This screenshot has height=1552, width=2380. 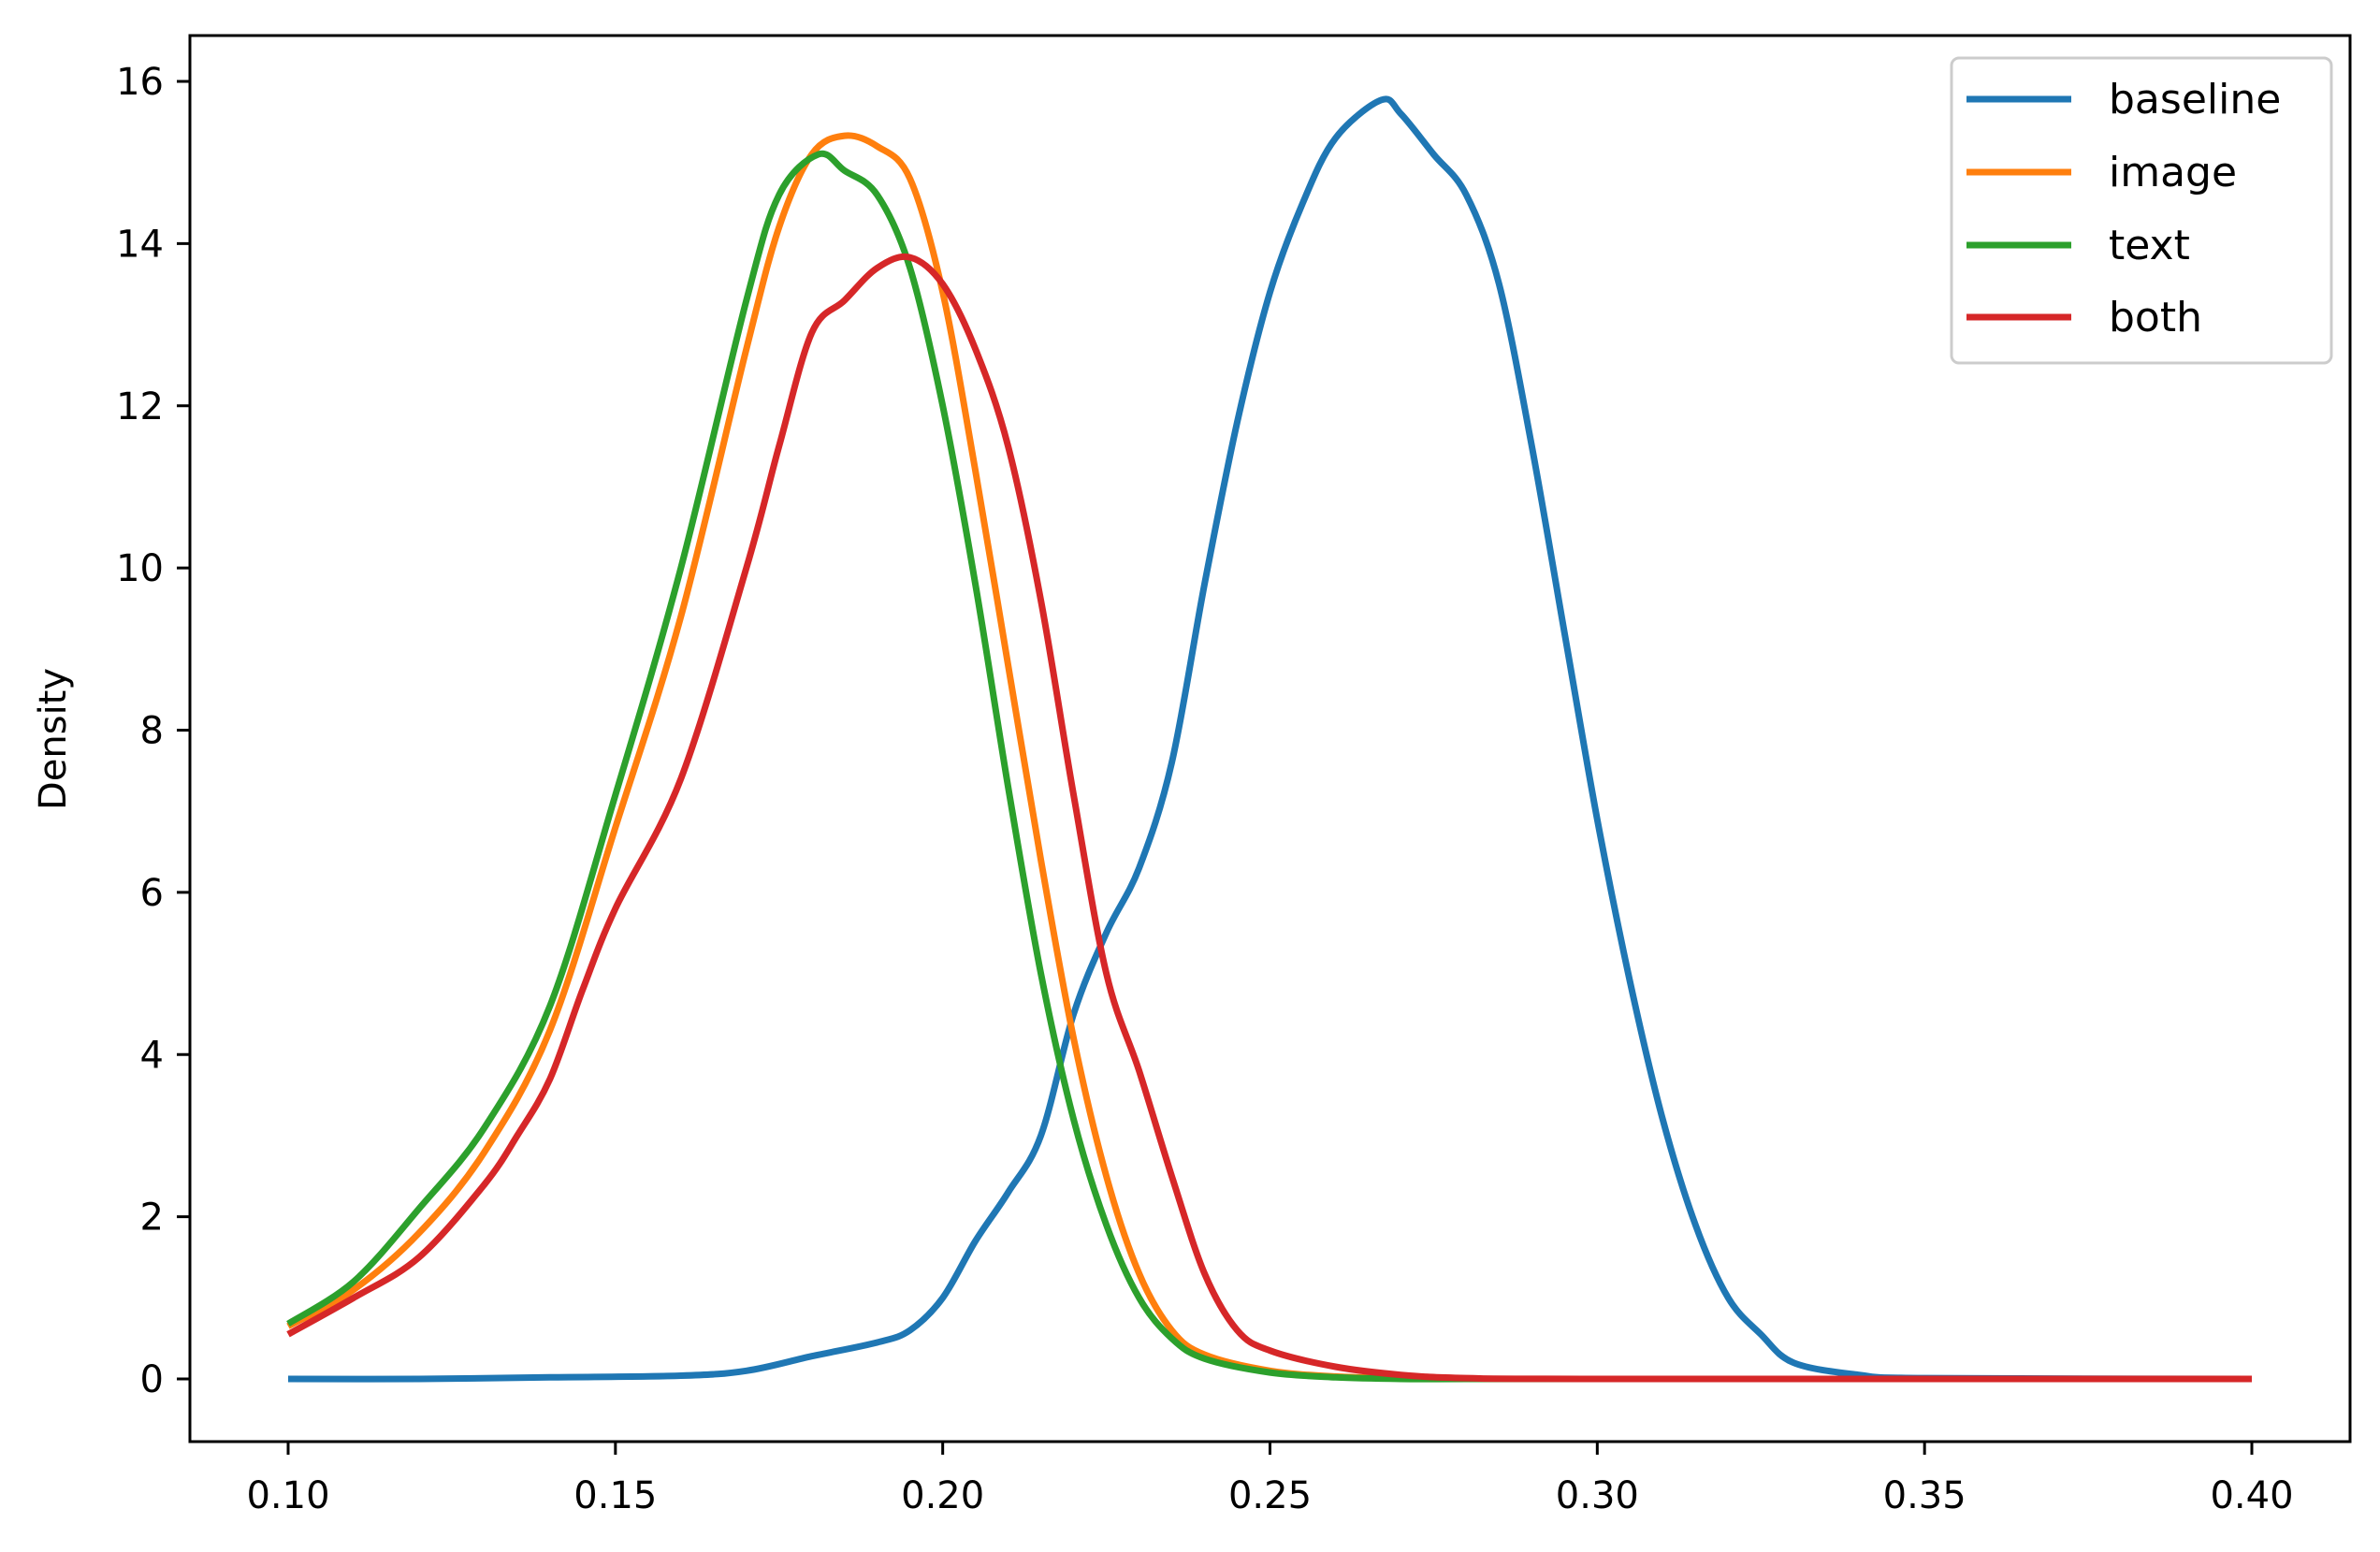 What do you see at coordinates (2101, 172) in the screenshot?
I see `legend-item-image: image` at bounding box center [2101, 172].